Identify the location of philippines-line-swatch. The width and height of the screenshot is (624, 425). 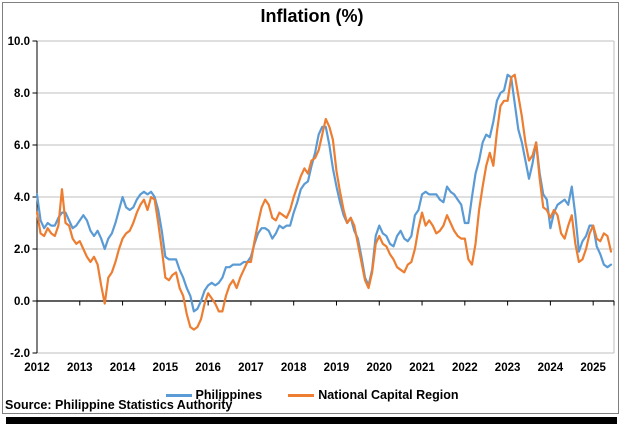
(178, 395).